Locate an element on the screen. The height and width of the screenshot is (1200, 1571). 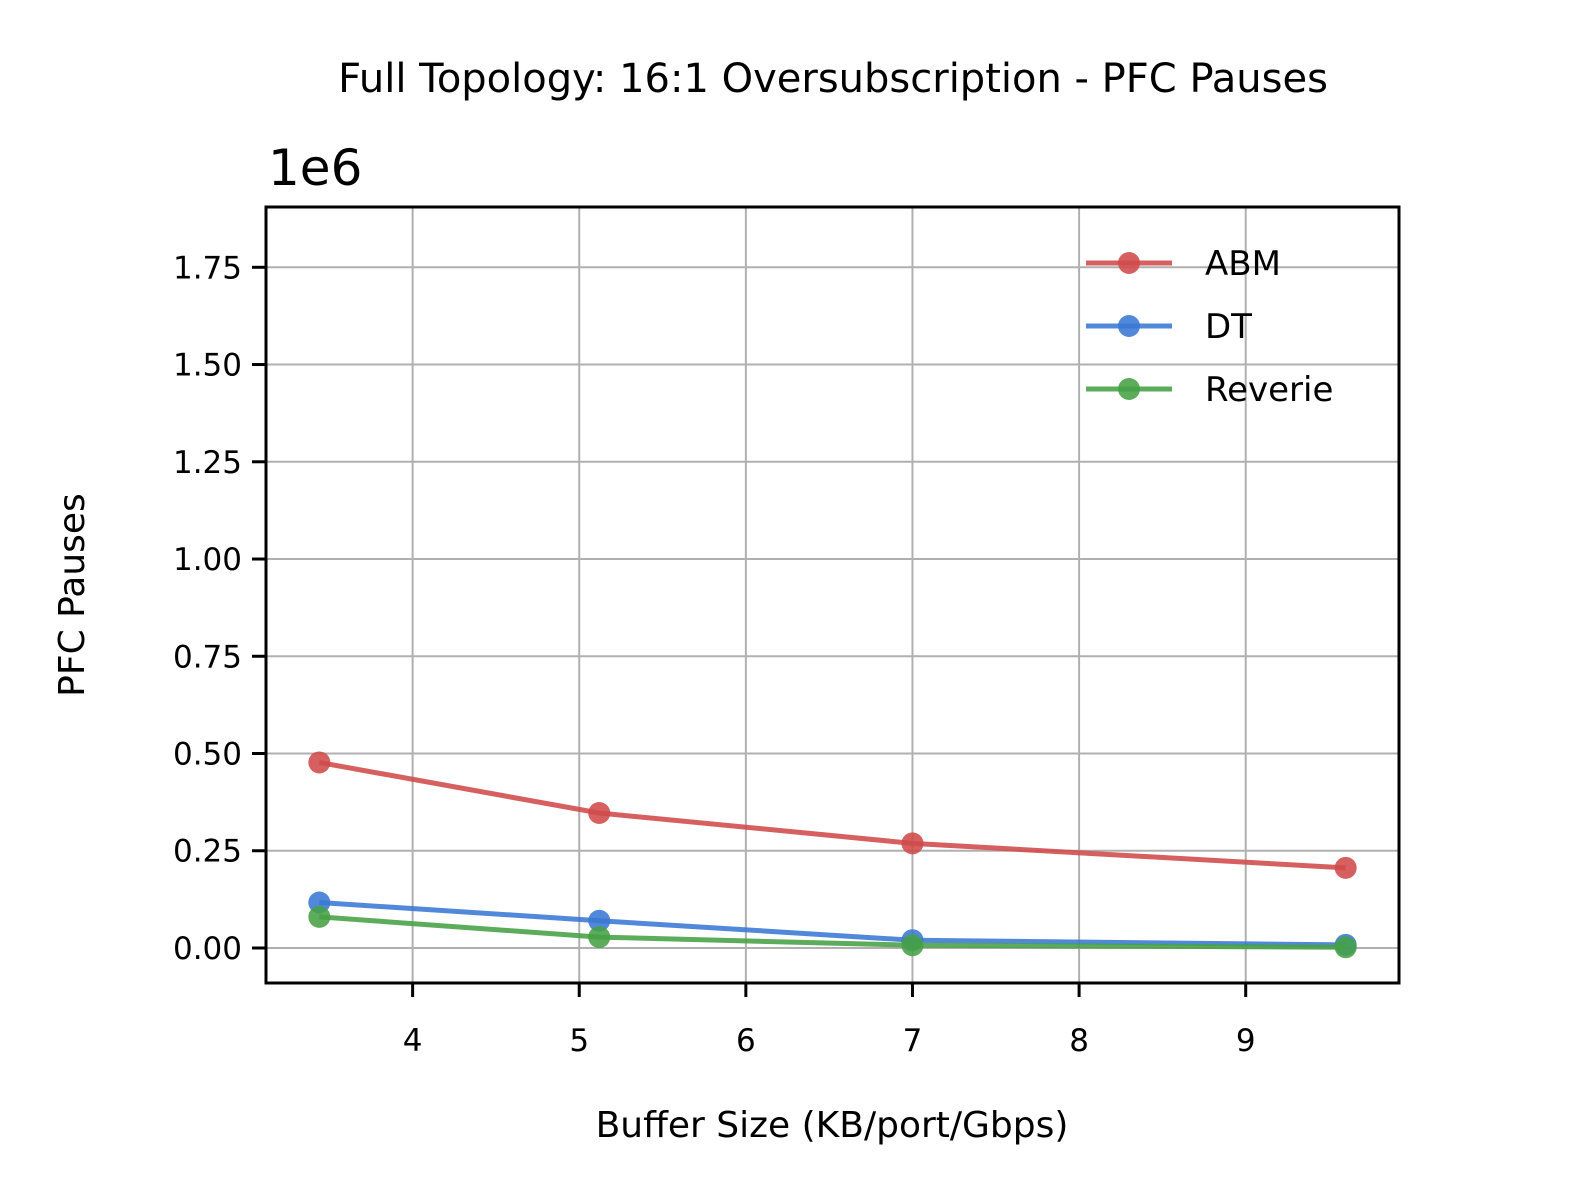
legend-item: Reverie is located at coordinates (1209, 390).